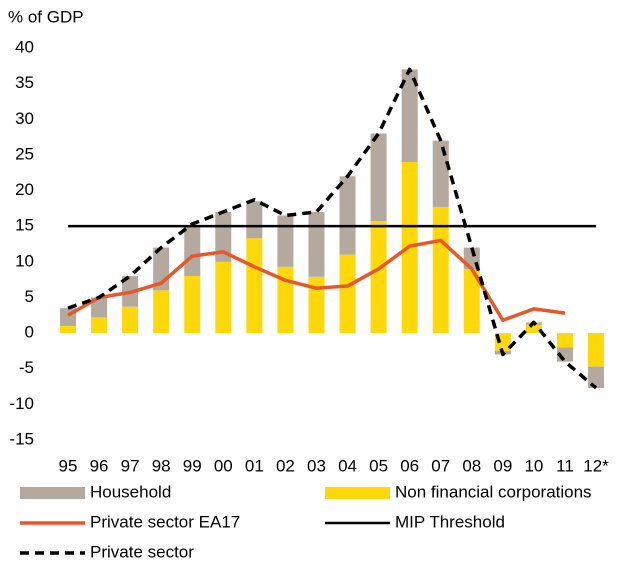 This screenshot has height=575, width=619. What do you see at coordinates (471, 465) in the screenshot?
I see `x-tick-label: 08` at bounding box center [471, 465].